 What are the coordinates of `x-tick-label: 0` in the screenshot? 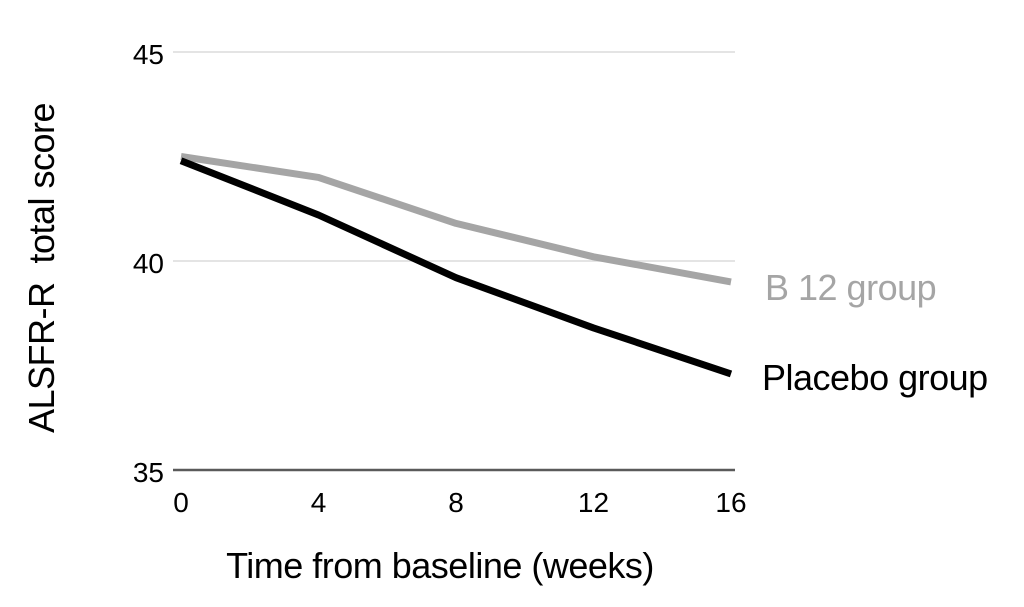 It's located at (181, 502).